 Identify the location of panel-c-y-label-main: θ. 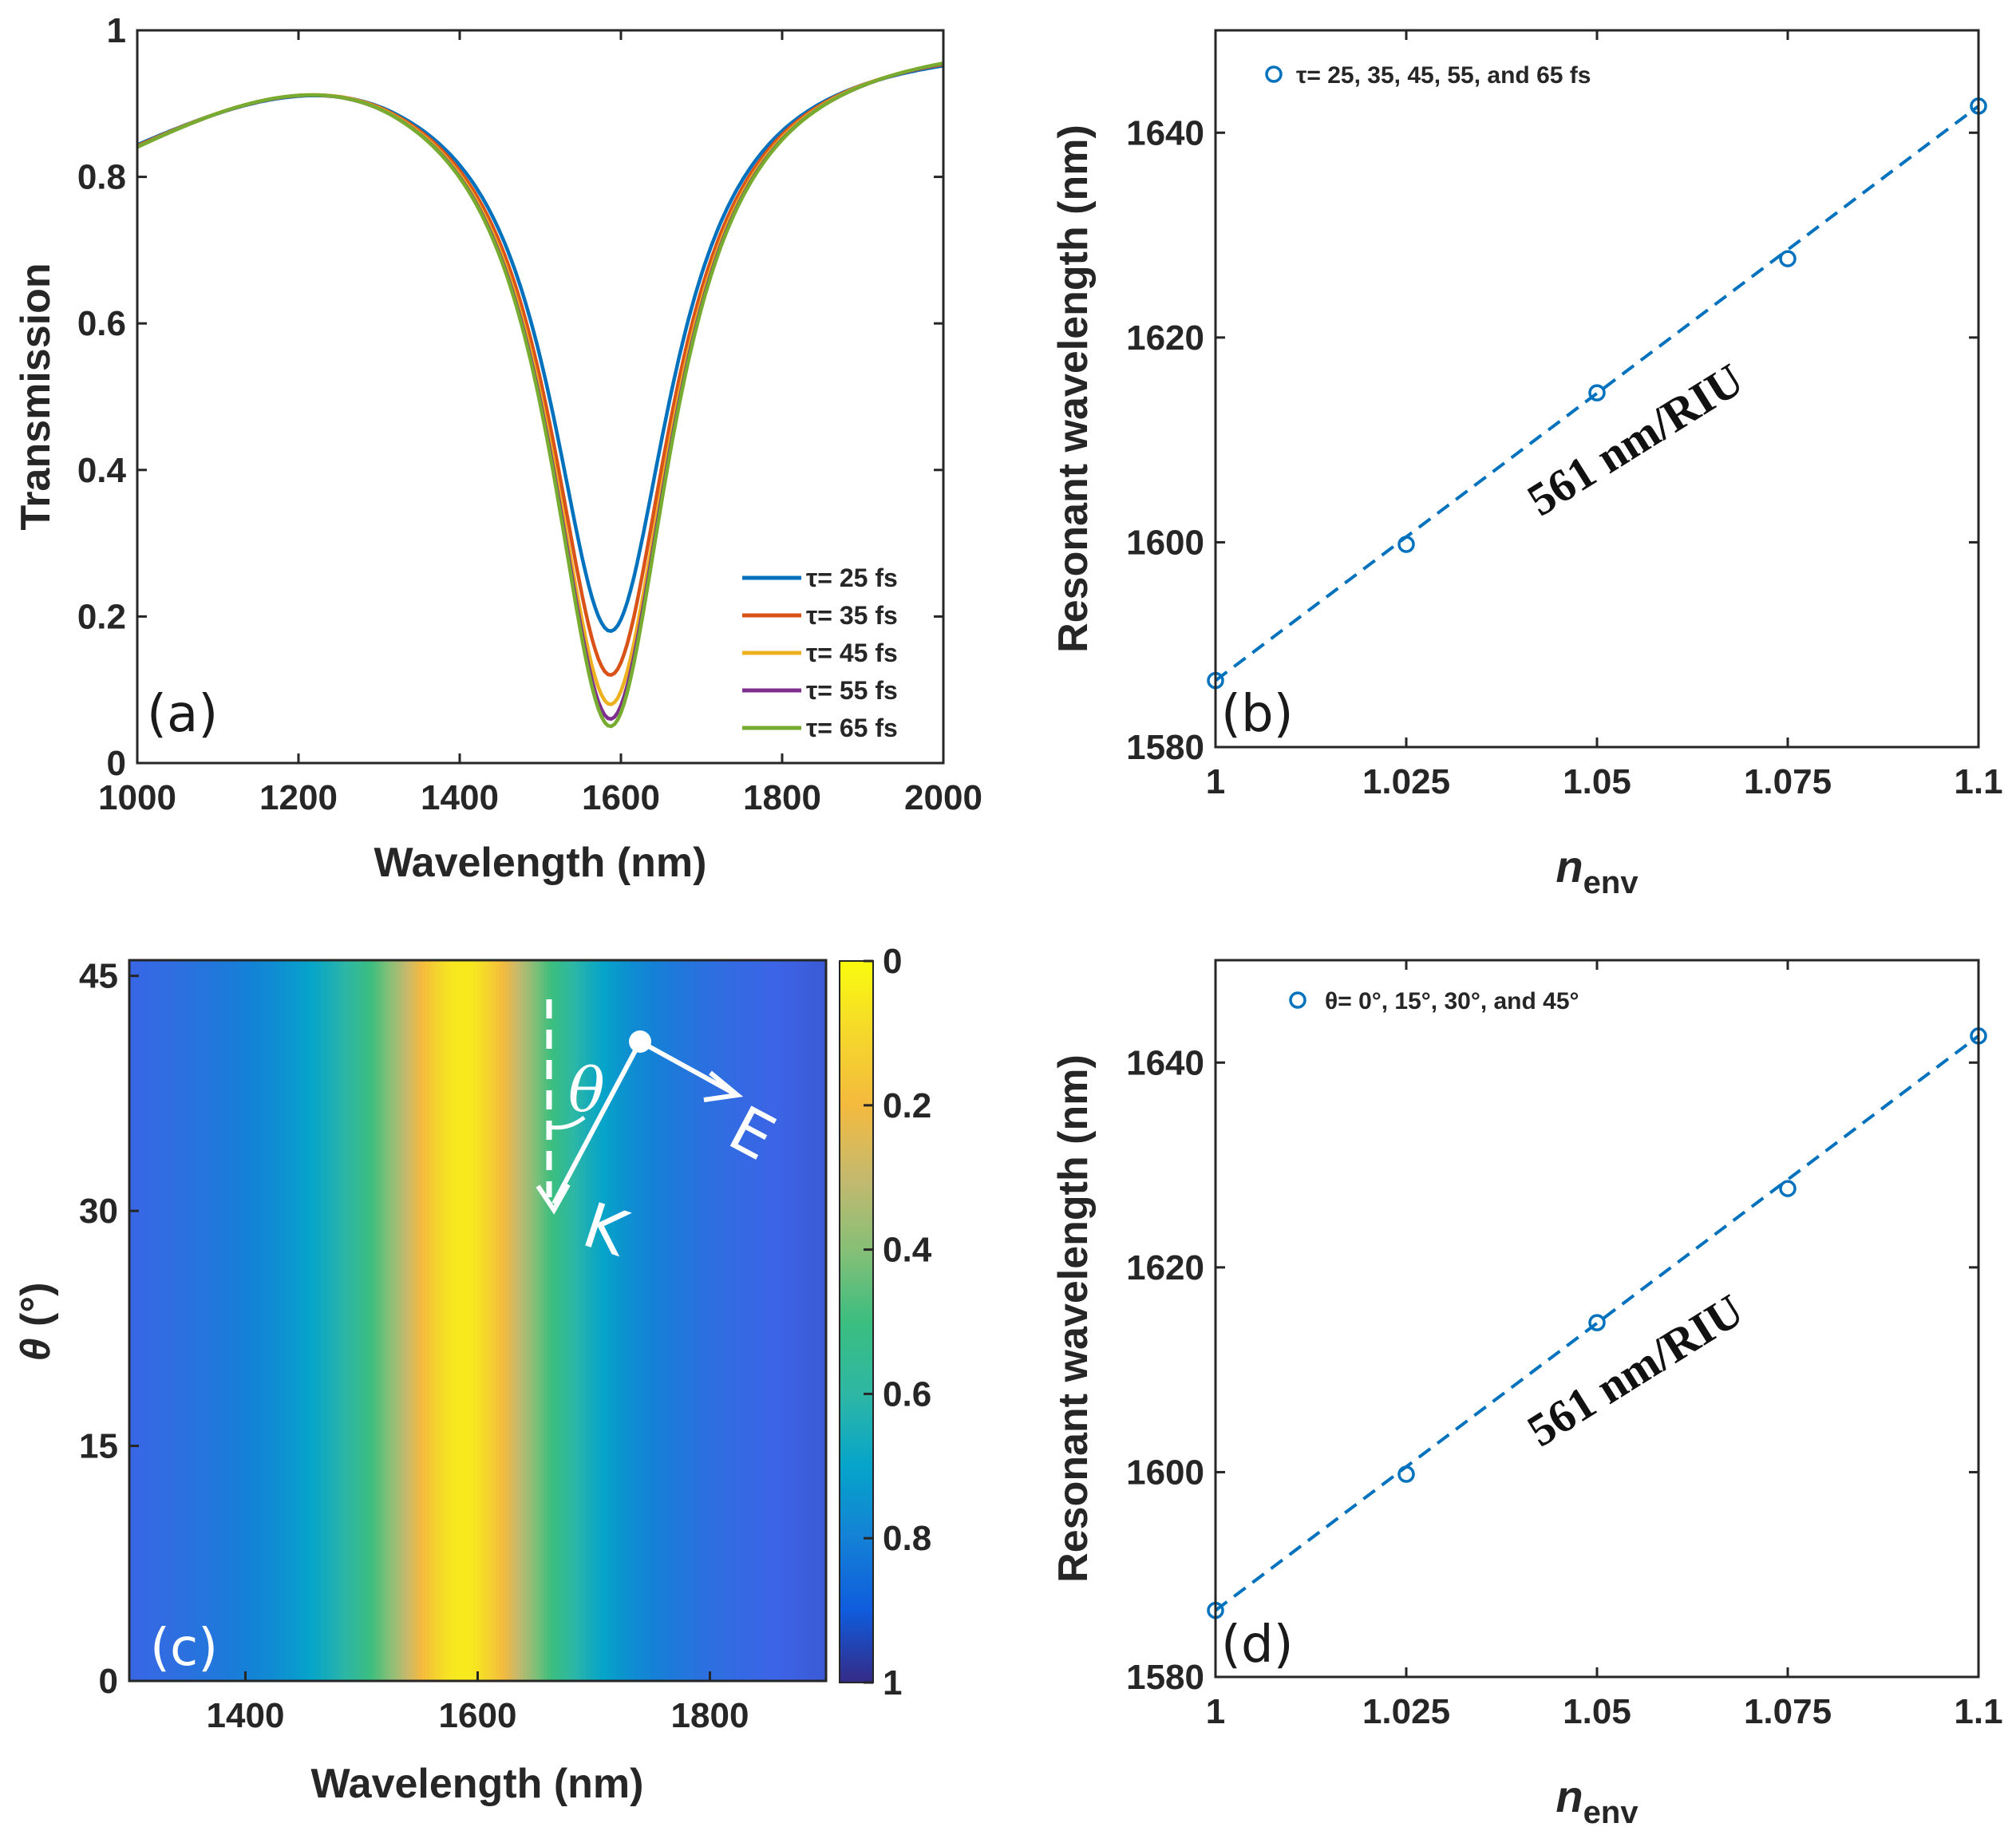
(36, 1349).